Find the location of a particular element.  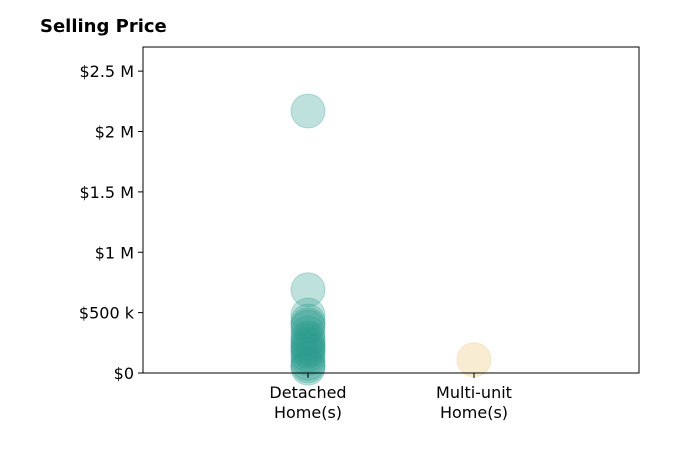

y-tick-label: $500 k is located at coordinates (107, 313).